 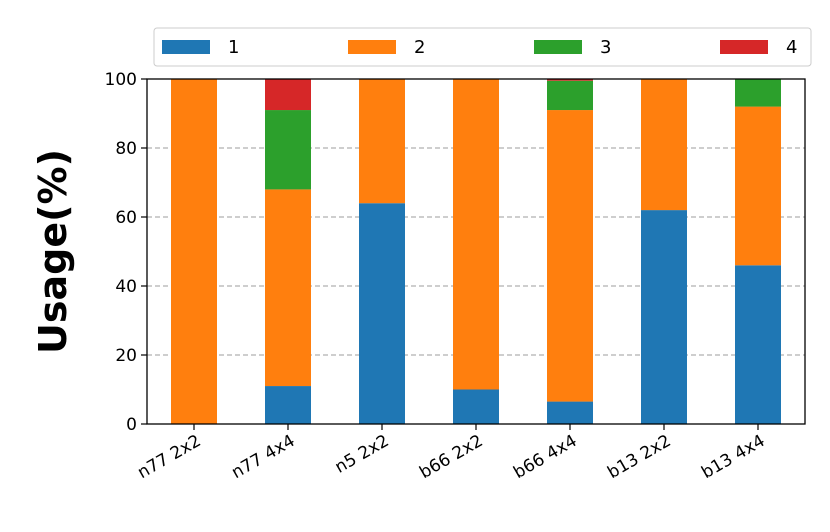 I want to click on x-tick-label: n5 2x2, so click(x=362, y=454).